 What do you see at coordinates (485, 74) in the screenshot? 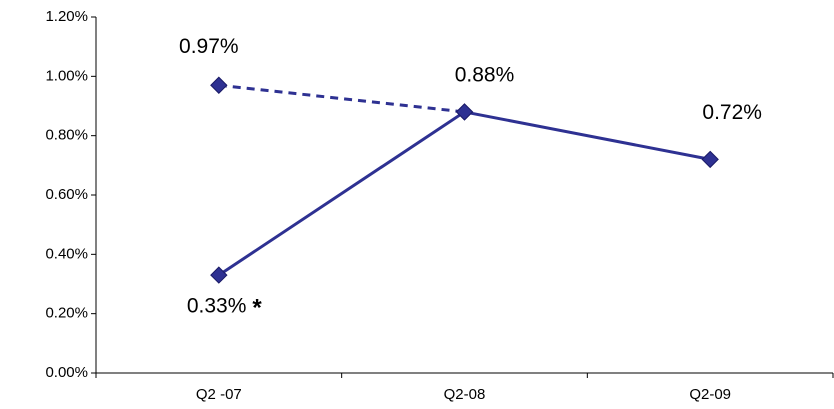
I see `data-label: 0.88%` at bounding box center [485, 74].